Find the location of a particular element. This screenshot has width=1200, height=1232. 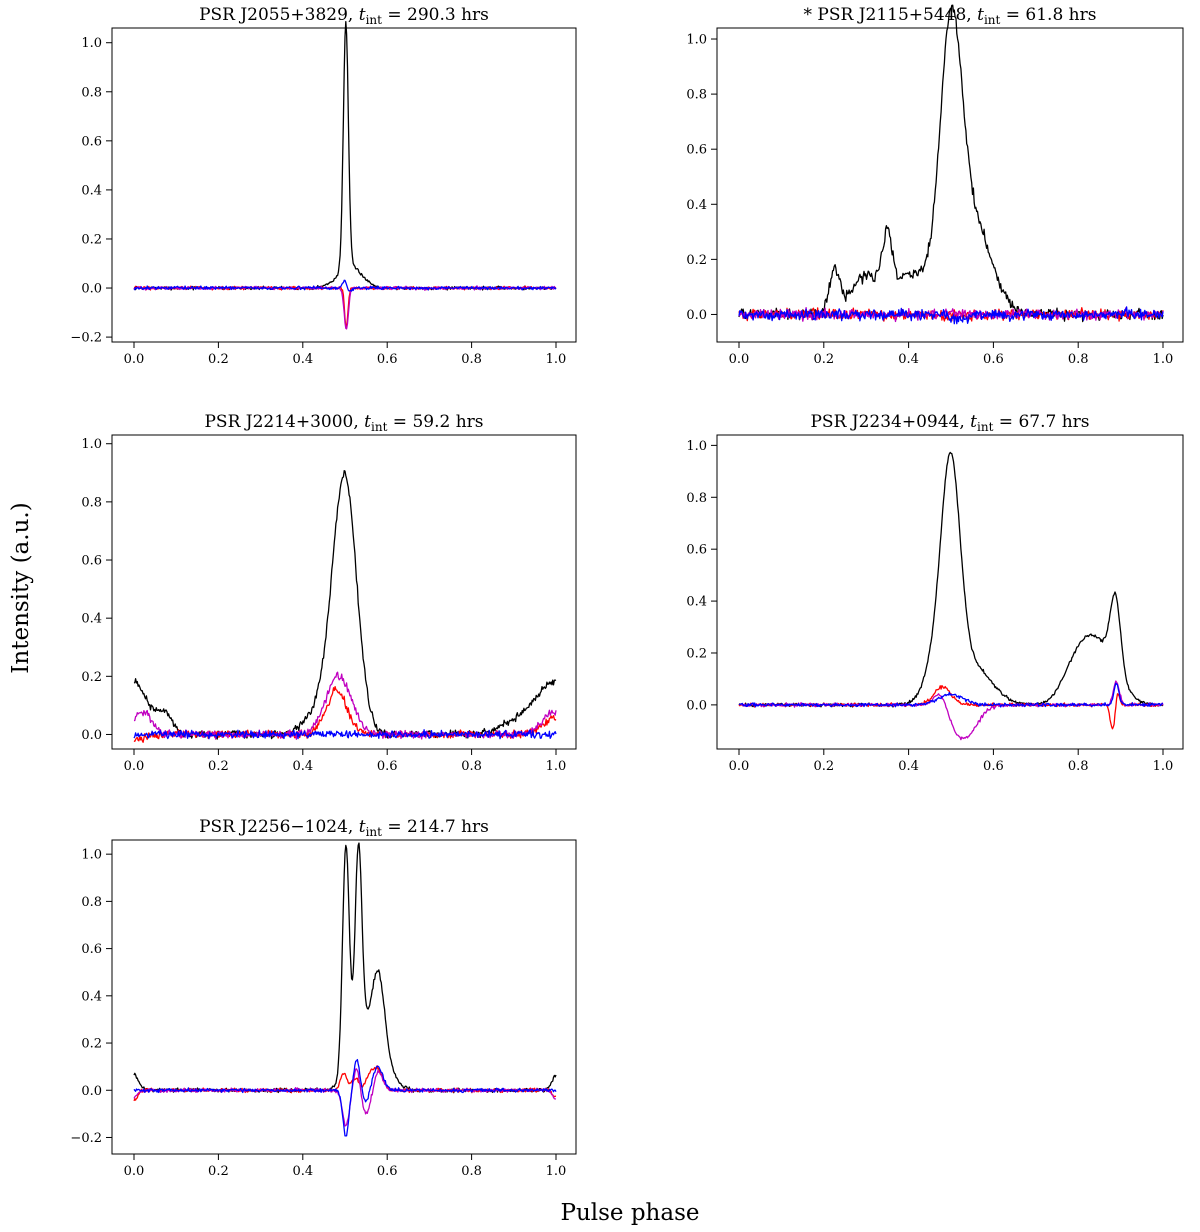

series-L is located at coordinates (345, 1083).